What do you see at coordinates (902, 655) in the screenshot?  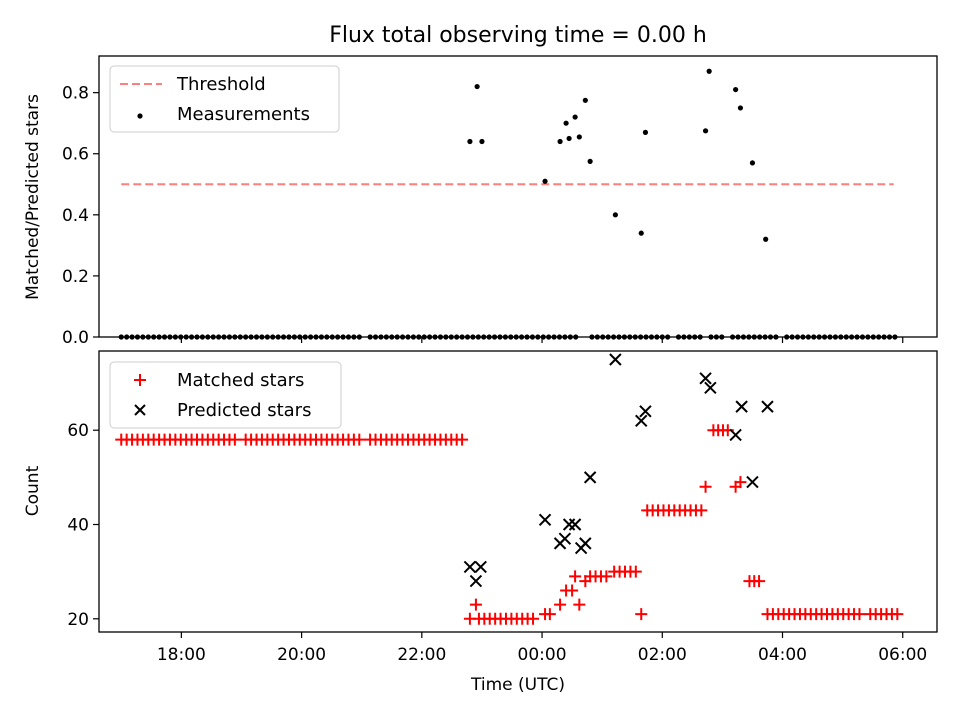 I see `bottom-x-tick-label: 06:00` at bounding box center [902, 655].